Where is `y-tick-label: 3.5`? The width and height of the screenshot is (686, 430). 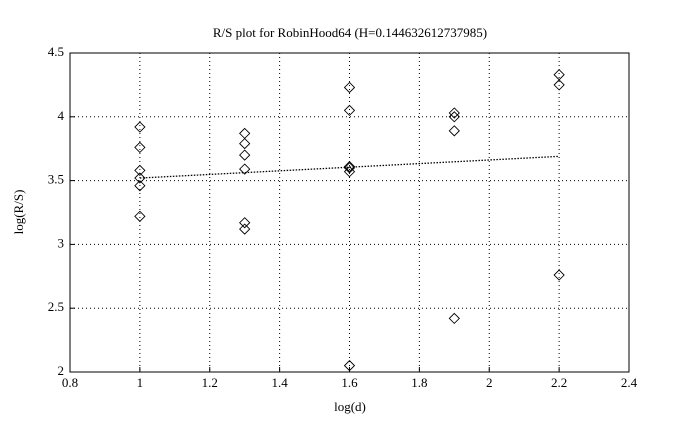
y-tick-label: 3.5 is located at coordinates (56, 179).